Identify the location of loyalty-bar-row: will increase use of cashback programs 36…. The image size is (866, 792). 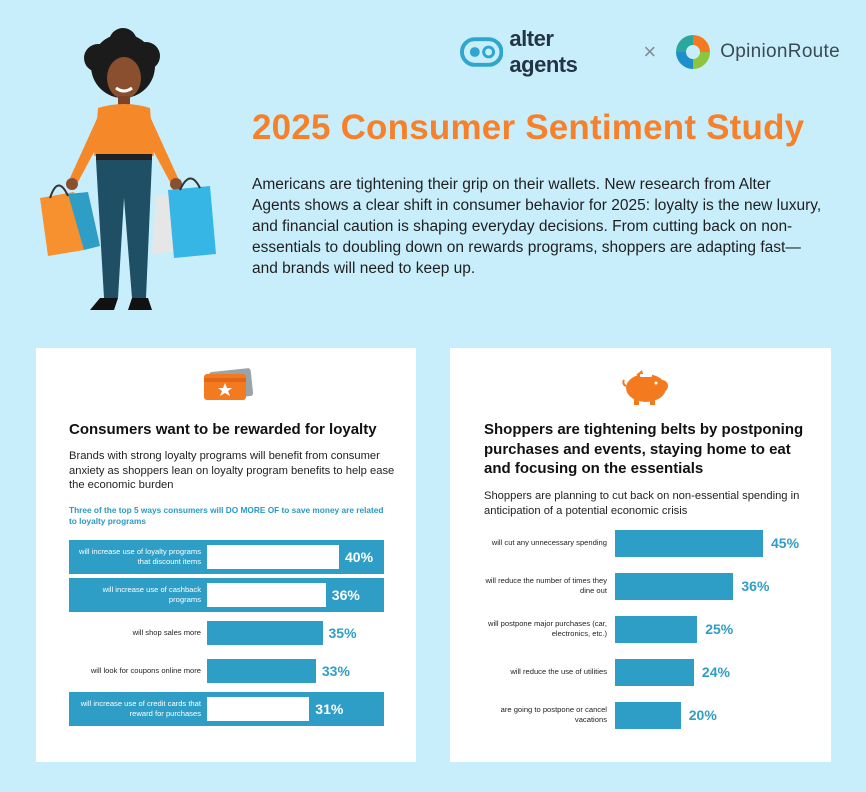
(226, 595).